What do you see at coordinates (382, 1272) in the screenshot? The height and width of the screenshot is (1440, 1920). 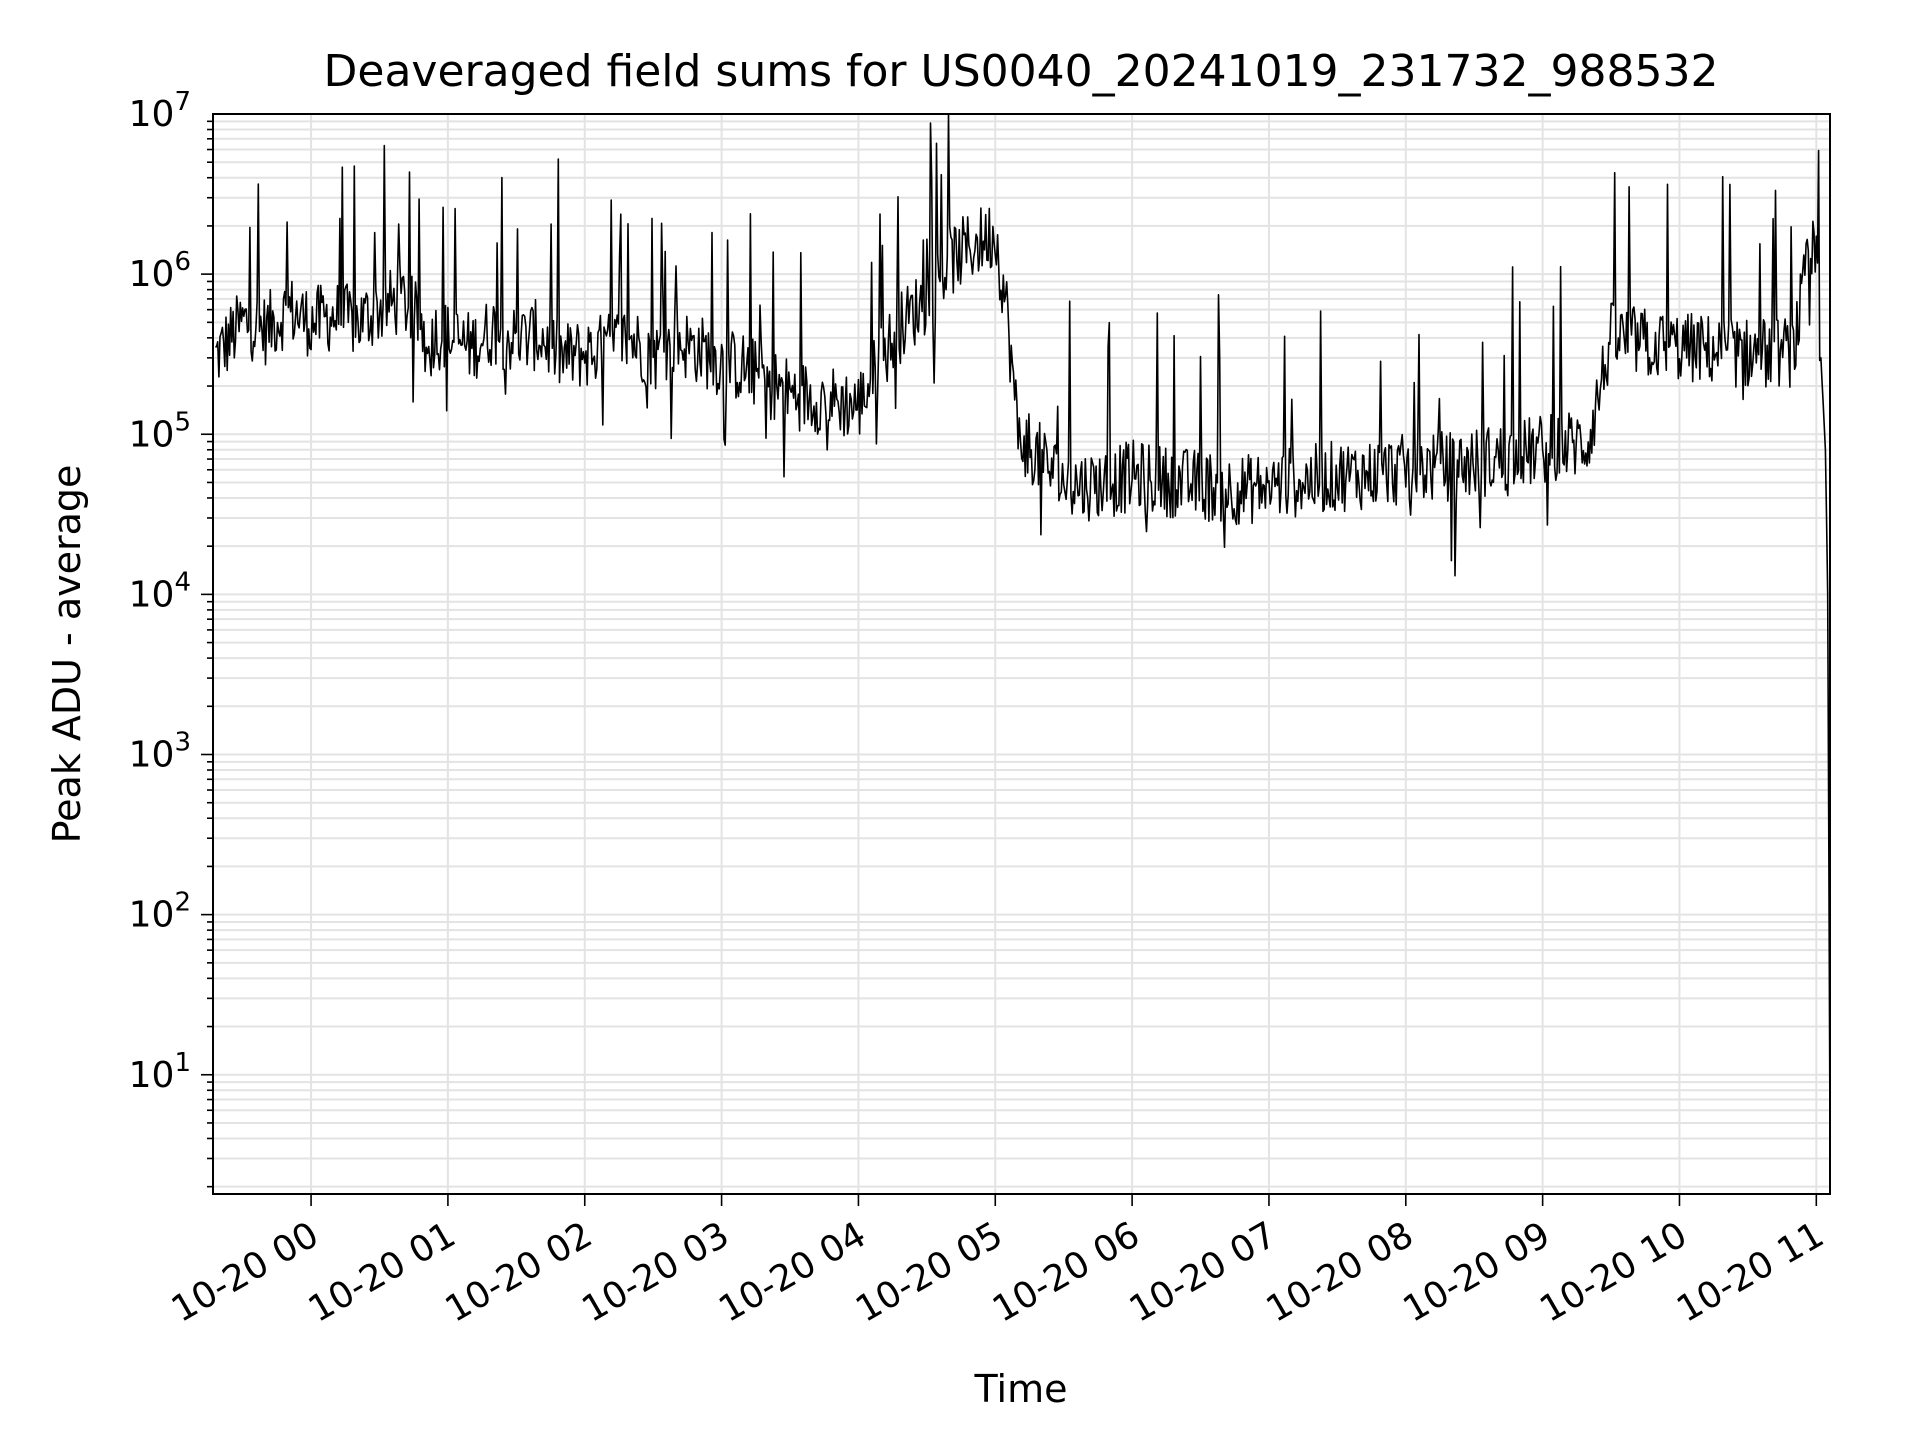 I see `x-tick-label: 10-20 01` at bounding box center [382, 1272].